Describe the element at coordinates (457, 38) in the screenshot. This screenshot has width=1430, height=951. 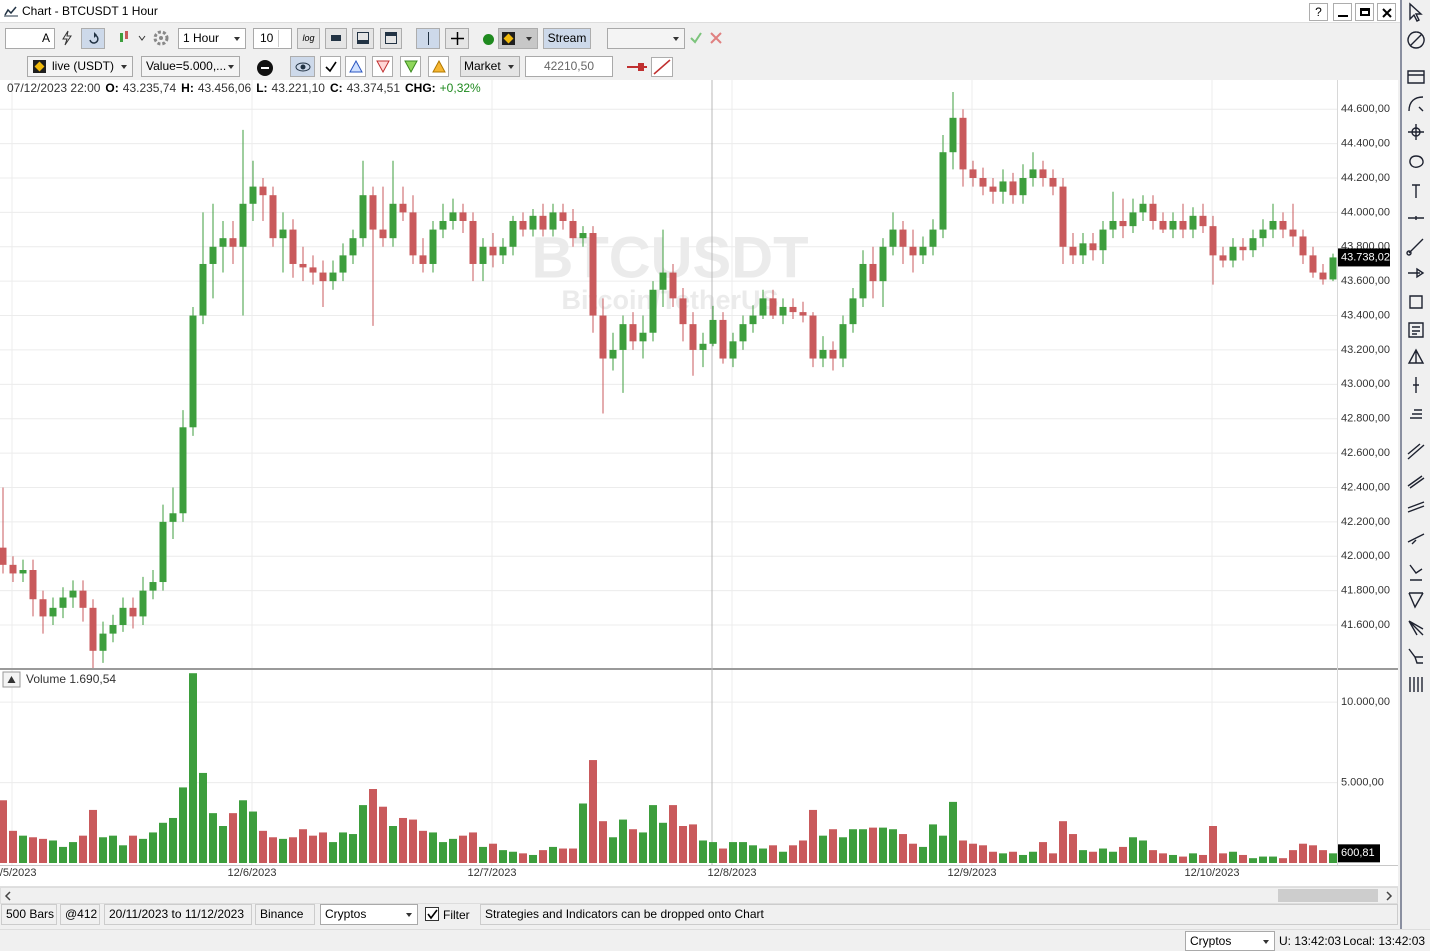
I see `crosshair-button` at that location.